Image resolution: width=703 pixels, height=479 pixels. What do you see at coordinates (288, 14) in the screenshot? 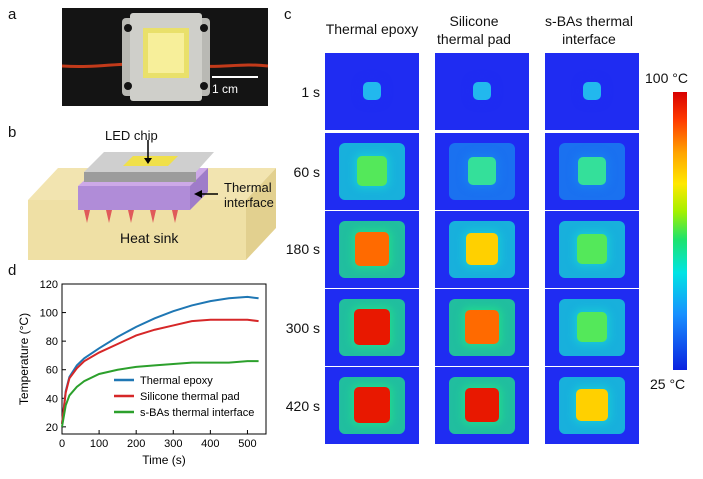
I see `panel-label-c: c` at bounding box center [288, 14].